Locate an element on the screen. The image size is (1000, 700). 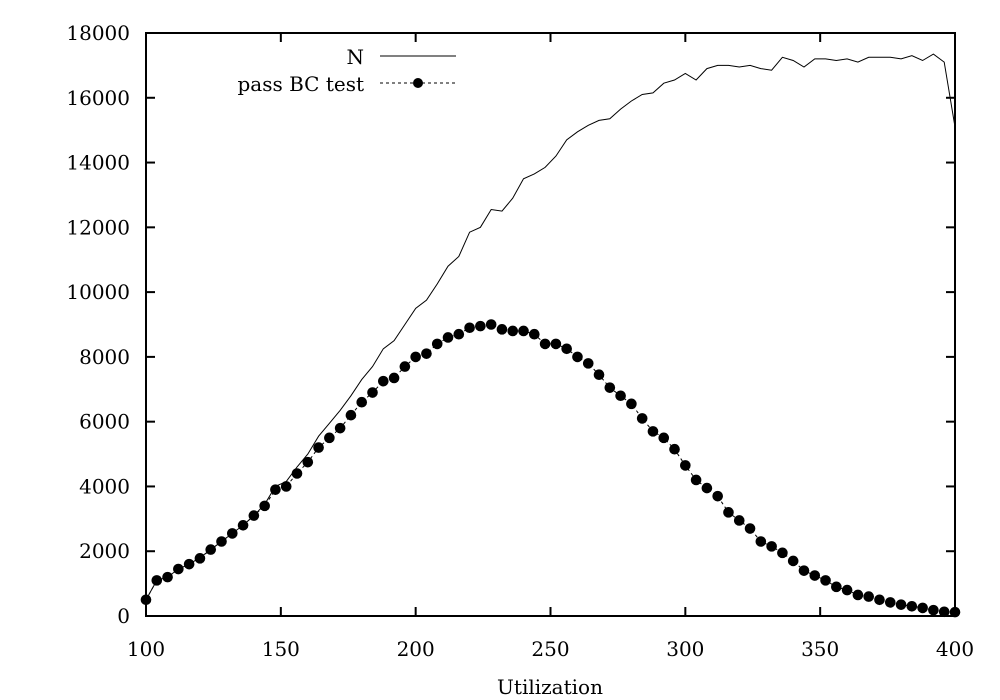
legend: N pass BC test is located at coordinates (346, 70).